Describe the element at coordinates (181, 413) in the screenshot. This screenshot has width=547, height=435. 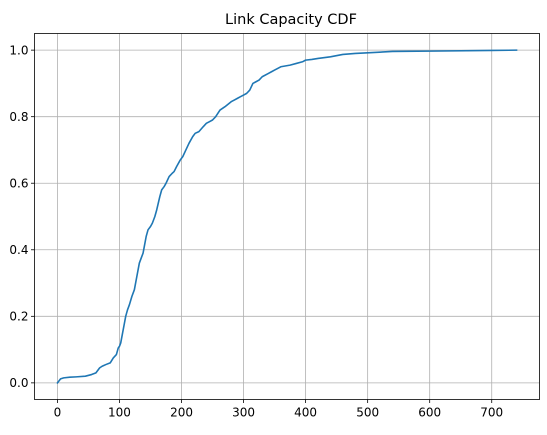
I see `x-tick-label: 200` at that location.